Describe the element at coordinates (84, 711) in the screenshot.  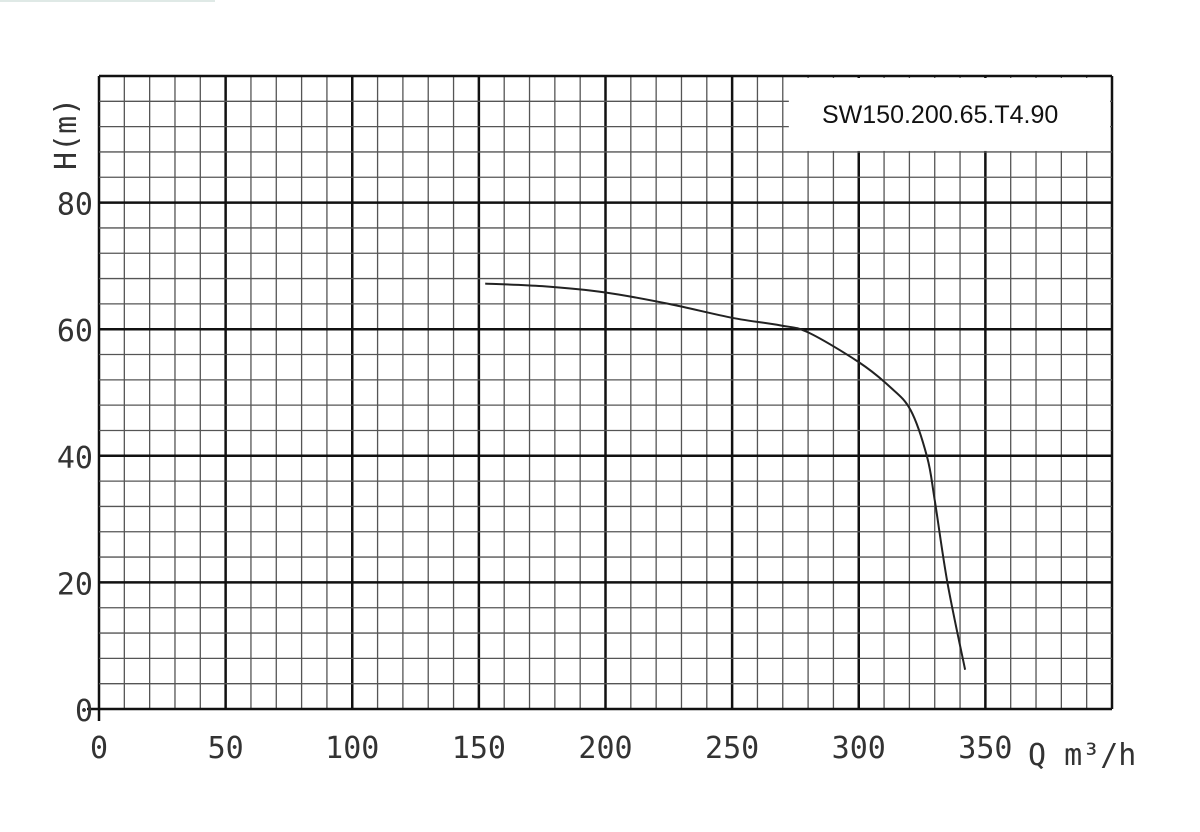
I see `y-tick-label: 0` at that location.